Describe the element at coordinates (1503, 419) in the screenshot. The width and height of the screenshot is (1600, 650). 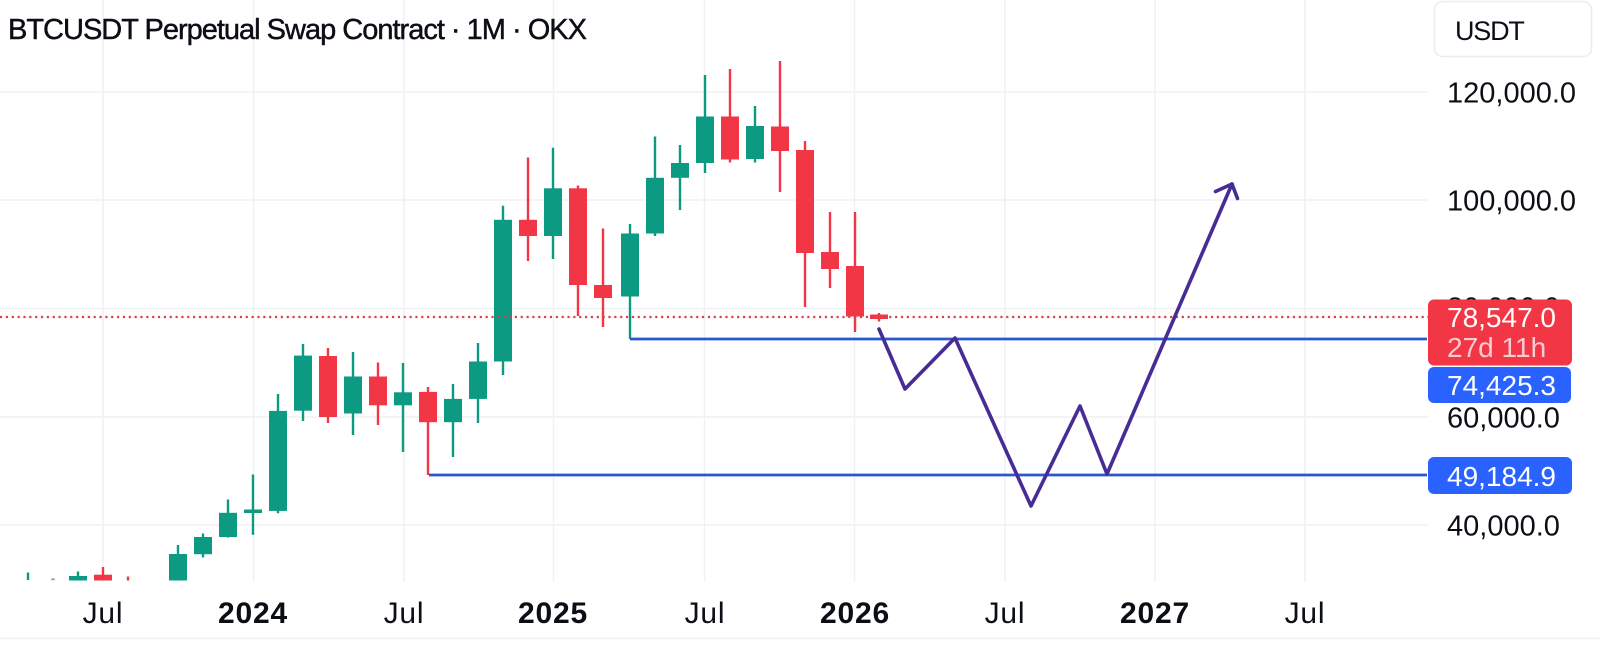
I see `svg-text: 60,000.0` at that location.